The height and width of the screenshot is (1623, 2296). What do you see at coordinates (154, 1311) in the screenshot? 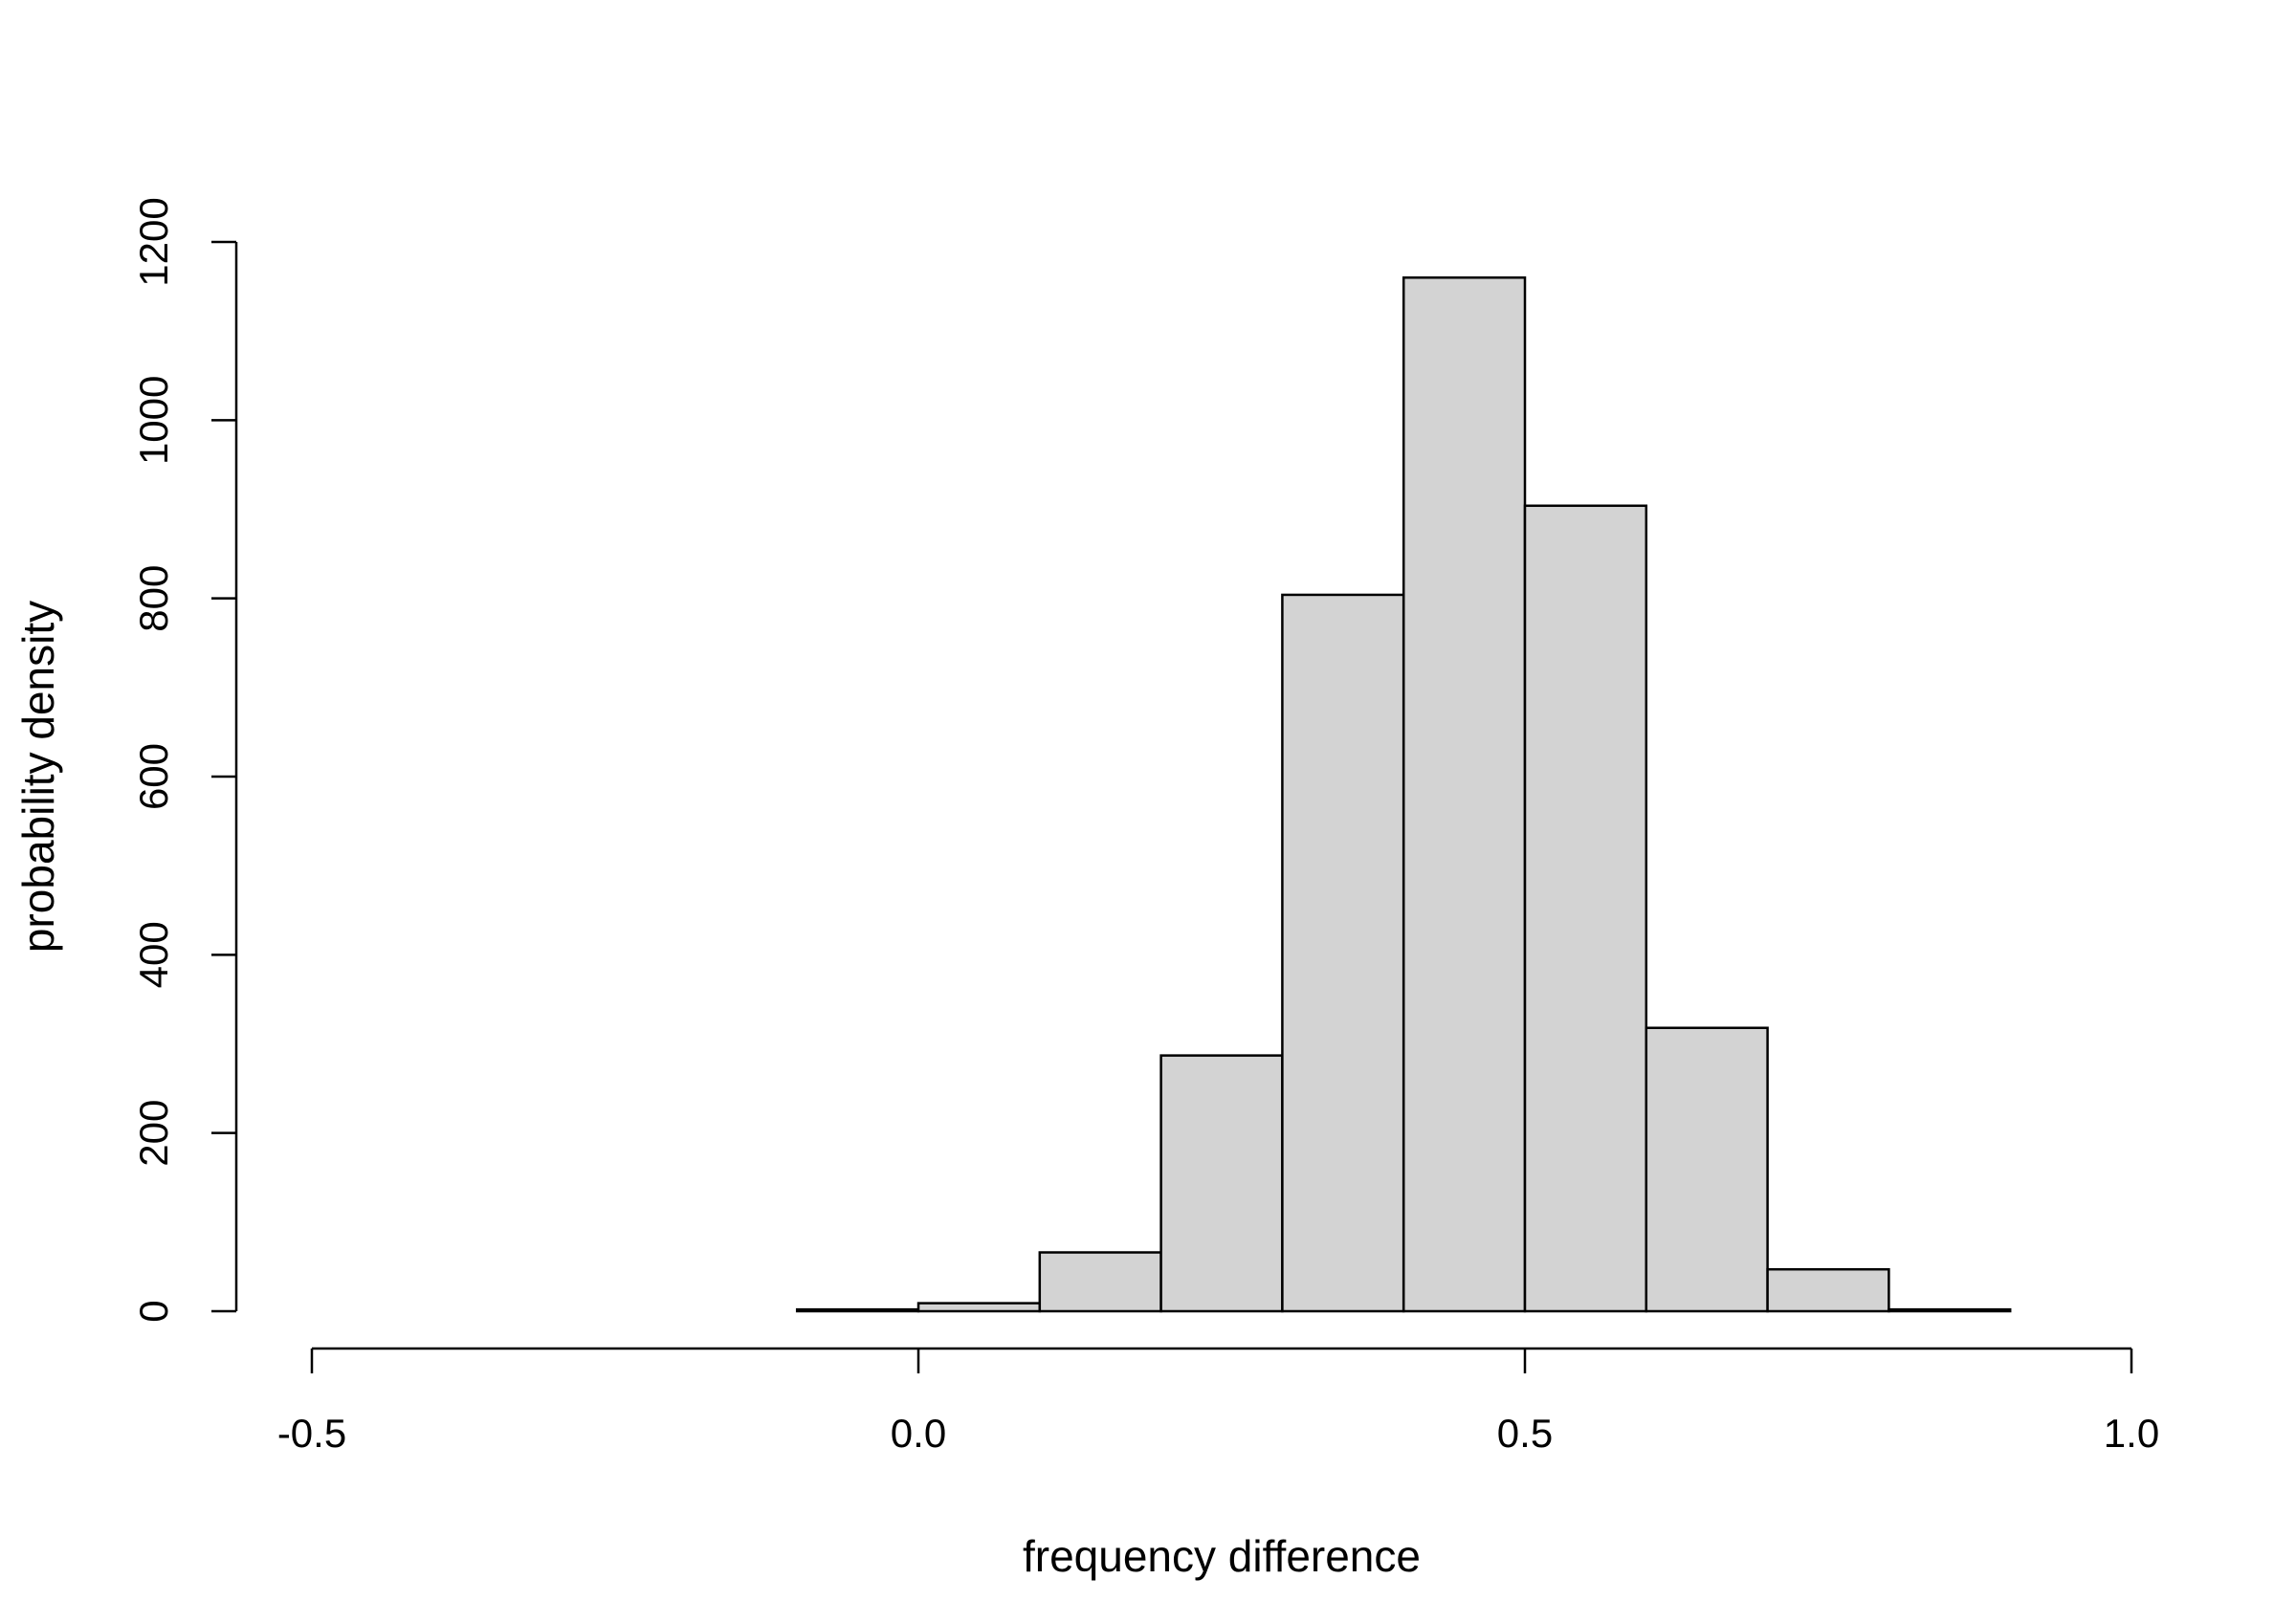
I see `y-tick-label: 0` at bounding box center [154, 1311].